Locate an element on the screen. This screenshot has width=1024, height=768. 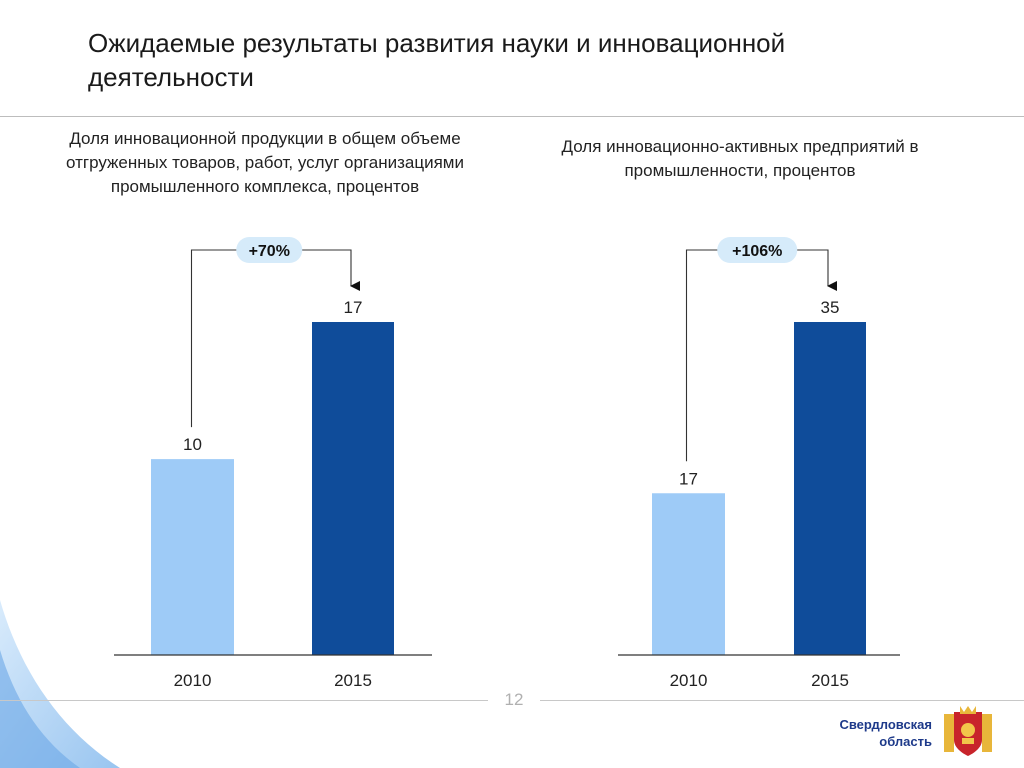
chart-2-value-label-2015: 35 is located at coordinates (830, 307).